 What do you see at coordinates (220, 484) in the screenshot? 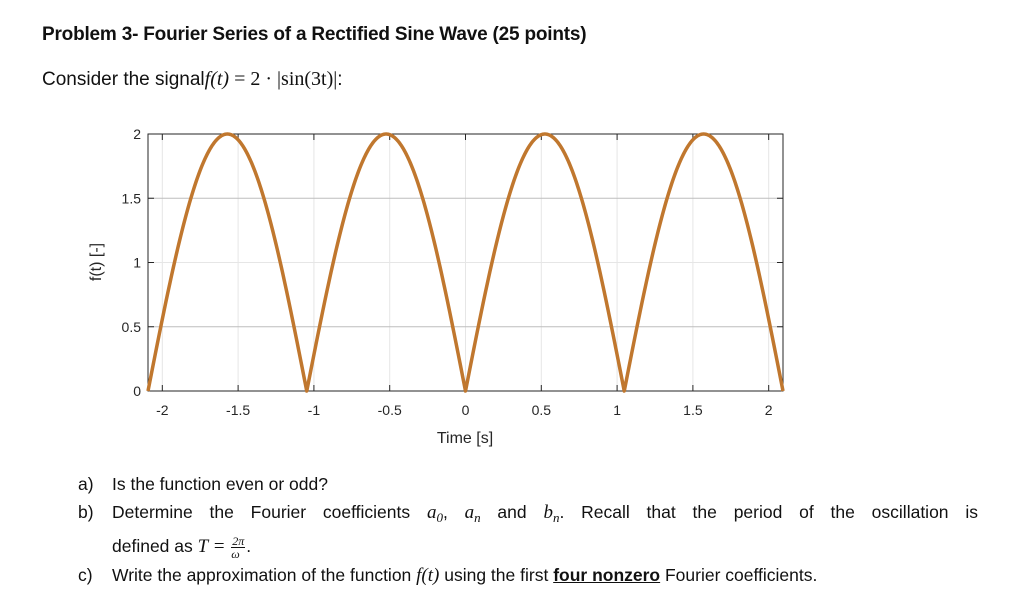
I see `question-text: Is the function even or odd?` at bounding box center [220, 484].